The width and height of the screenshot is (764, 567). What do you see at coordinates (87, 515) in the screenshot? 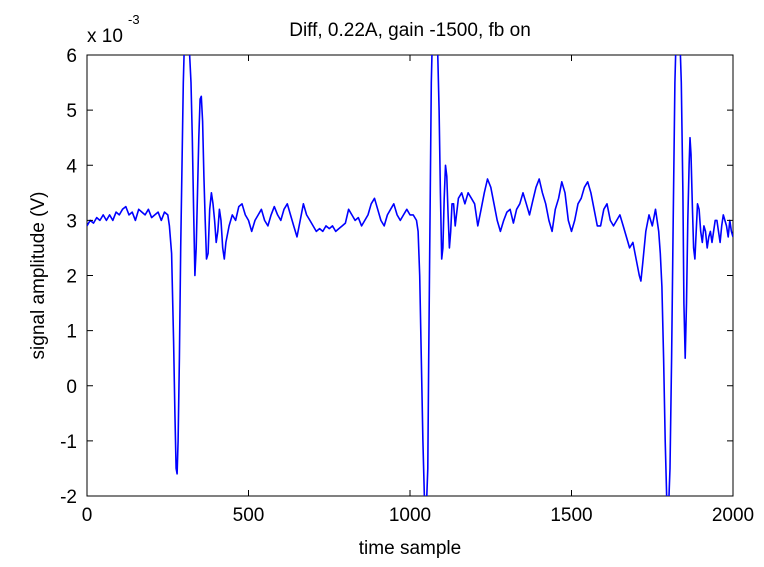
I see `x-tick-label: 0` at bounding box center [87, 515].